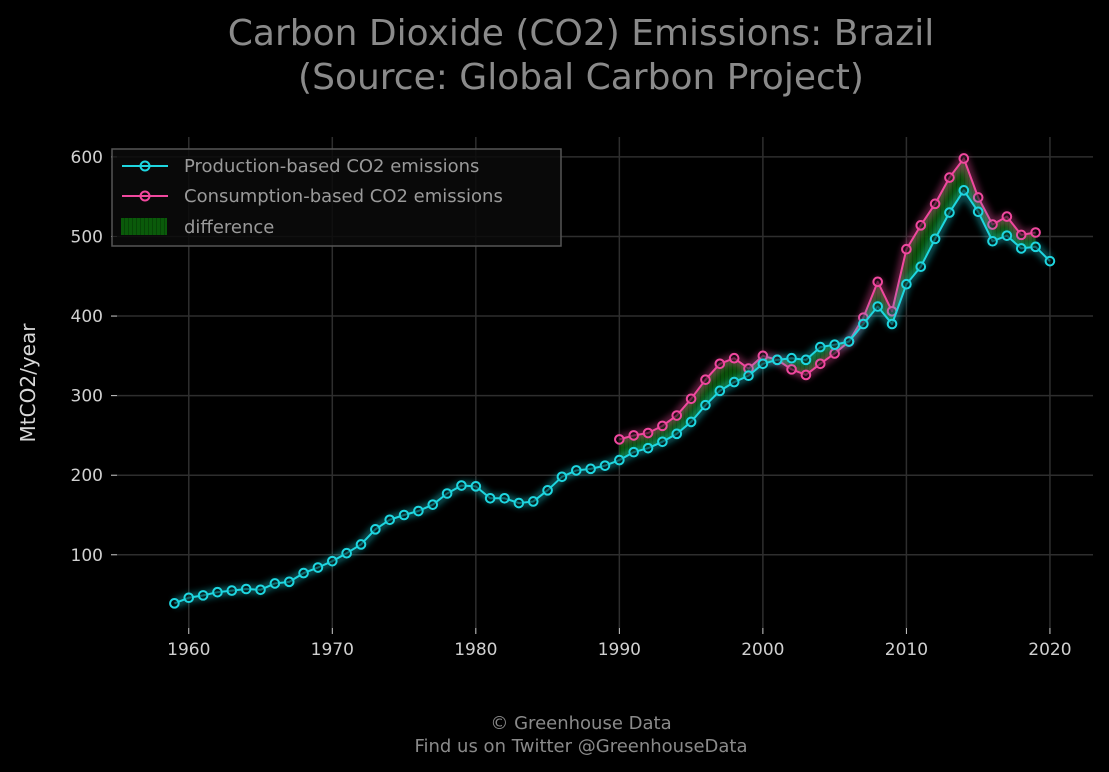 The height and width of the screenshot is (772, 1109). Describe the element at coordinates (28, 383) in the screenshot. I see `y-axis-label: MtCO2/year` at that location.